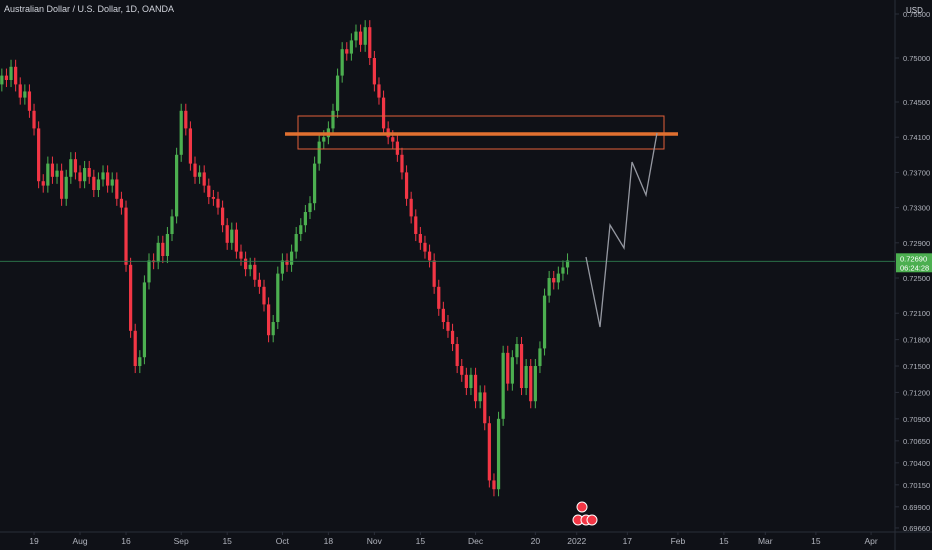  What do you see at coordinates (329, 541) in the screenshot?
I see `x-tick-label: 18` at bounding box center [329, 541].